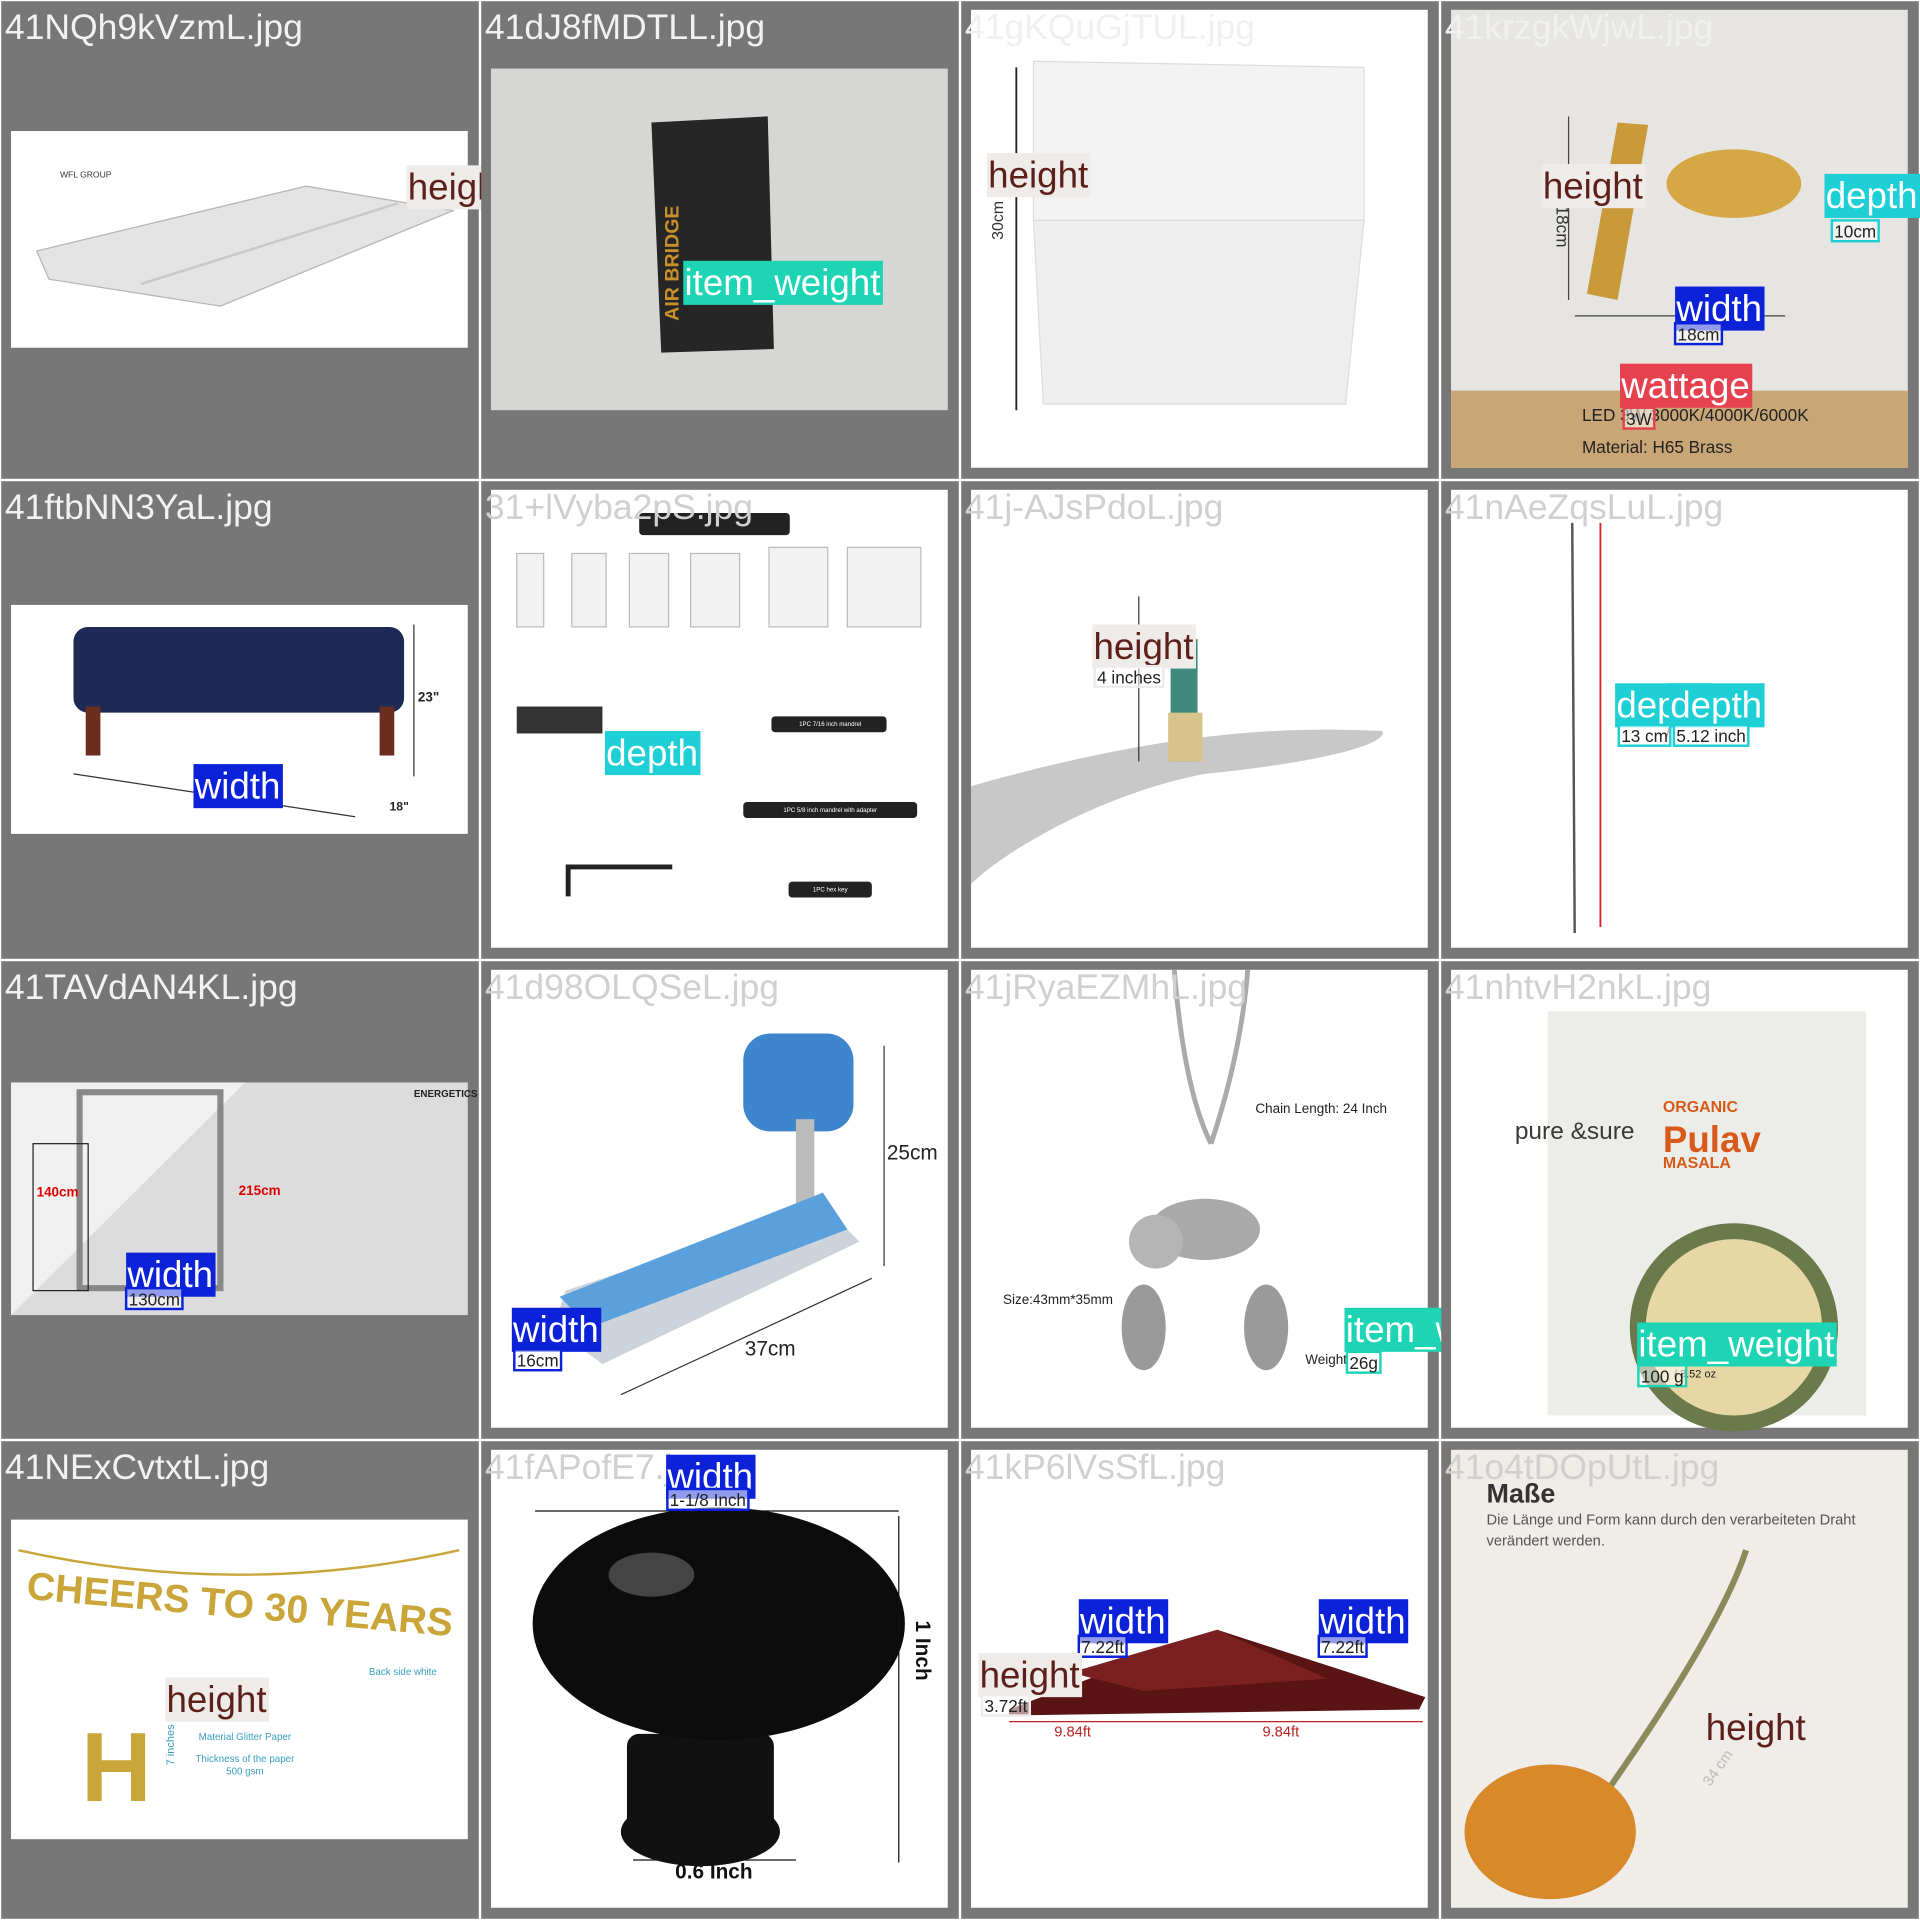  I want to click on annotation-value: 4 inches, so click(1129, 677).